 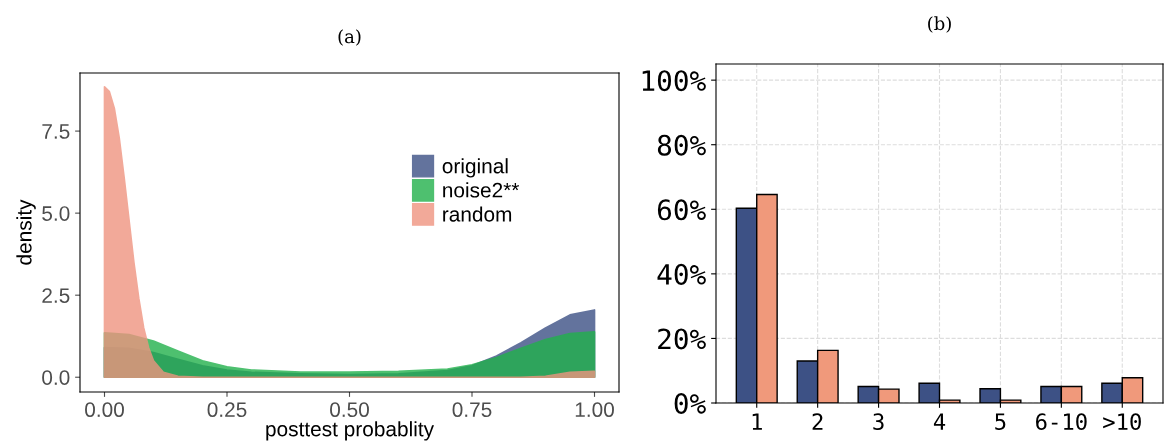 I want to click on y-tick-label: 7.5, so click(x=56, y=131).